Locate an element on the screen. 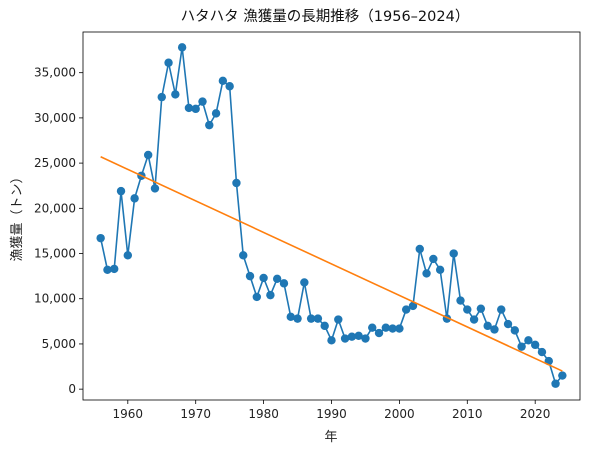  x-axis: 1960 1970 1980 1990 2000 2010 2020 is located at coordinates (332, 410).